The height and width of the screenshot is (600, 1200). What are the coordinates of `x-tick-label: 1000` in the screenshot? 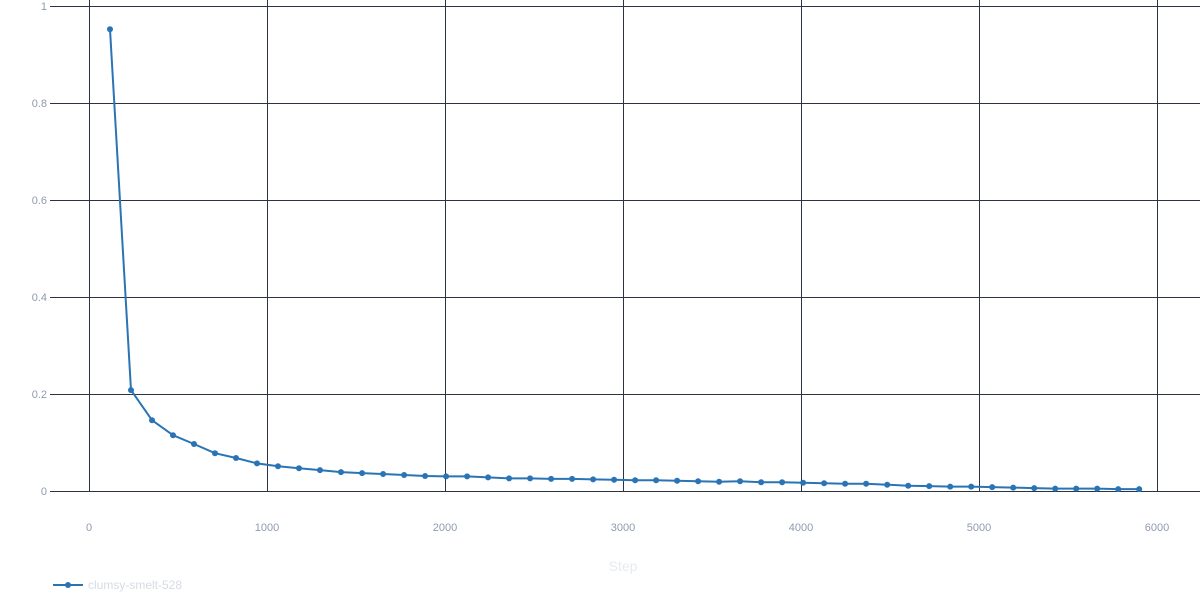 It's located at (267, 528).